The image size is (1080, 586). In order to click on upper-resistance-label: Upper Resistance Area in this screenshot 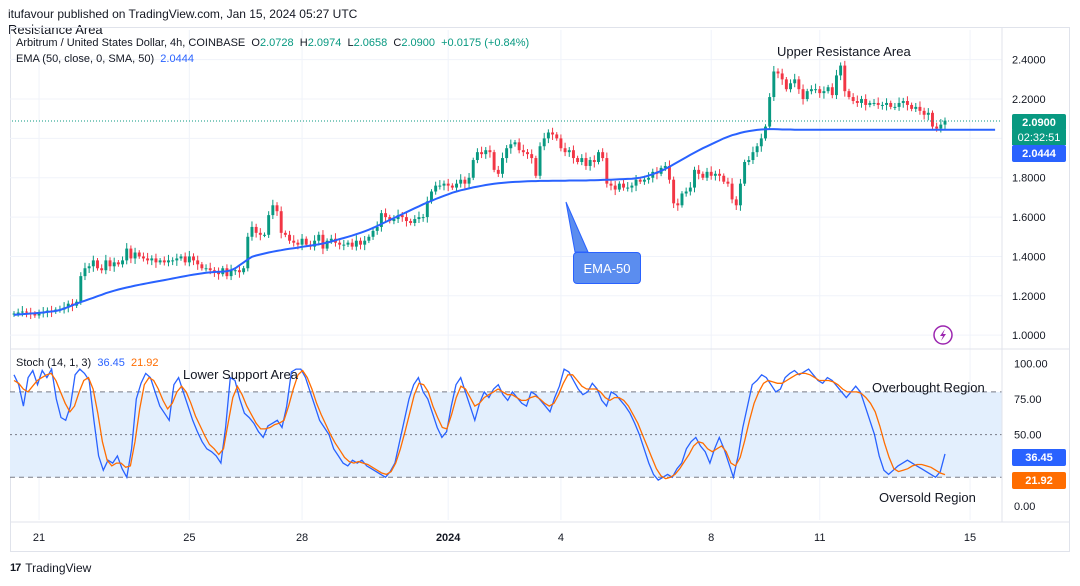, I will do `click(844, 51)`.